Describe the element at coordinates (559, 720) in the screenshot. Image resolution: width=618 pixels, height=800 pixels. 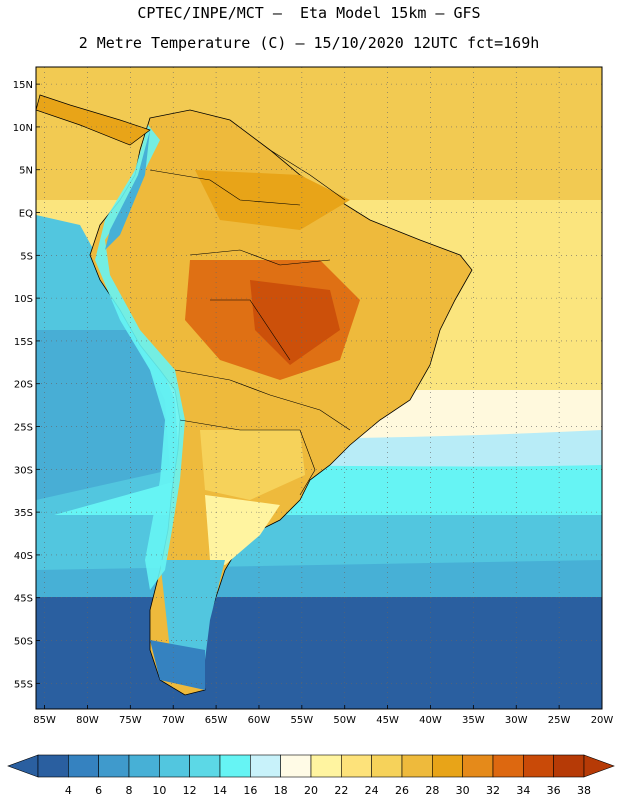
I see `lon-label-25W: 25W` at that location.